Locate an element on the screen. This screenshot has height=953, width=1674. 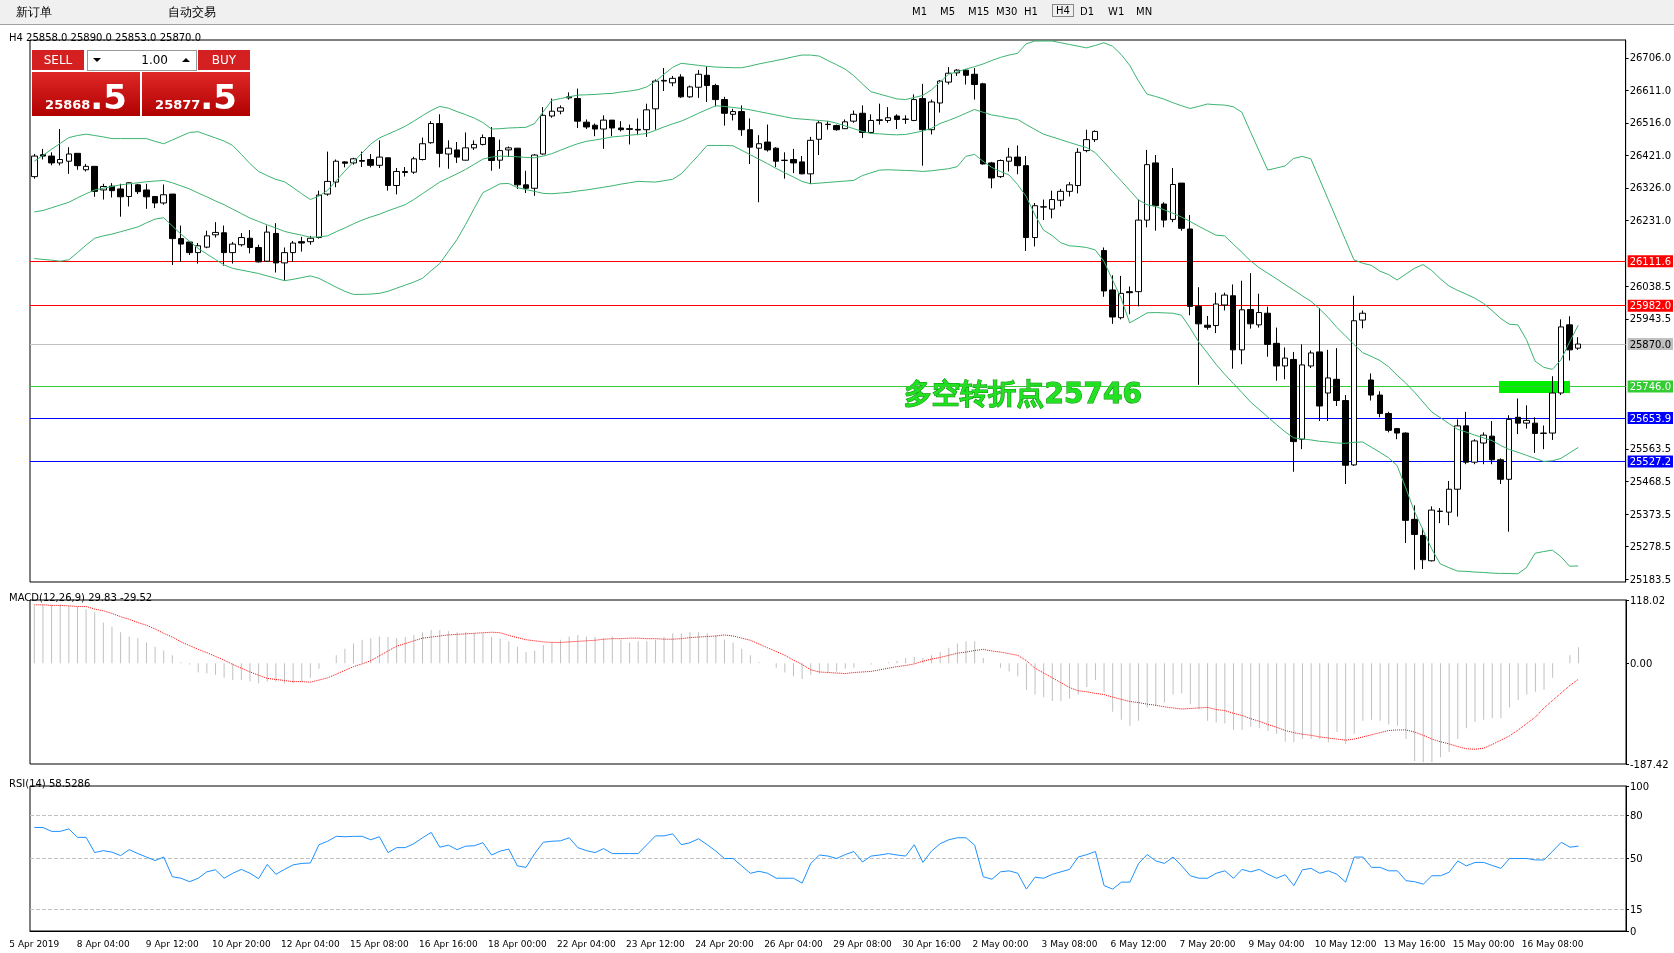
y-tick-label: 26611.0 is located at coordinates (1650, 90).